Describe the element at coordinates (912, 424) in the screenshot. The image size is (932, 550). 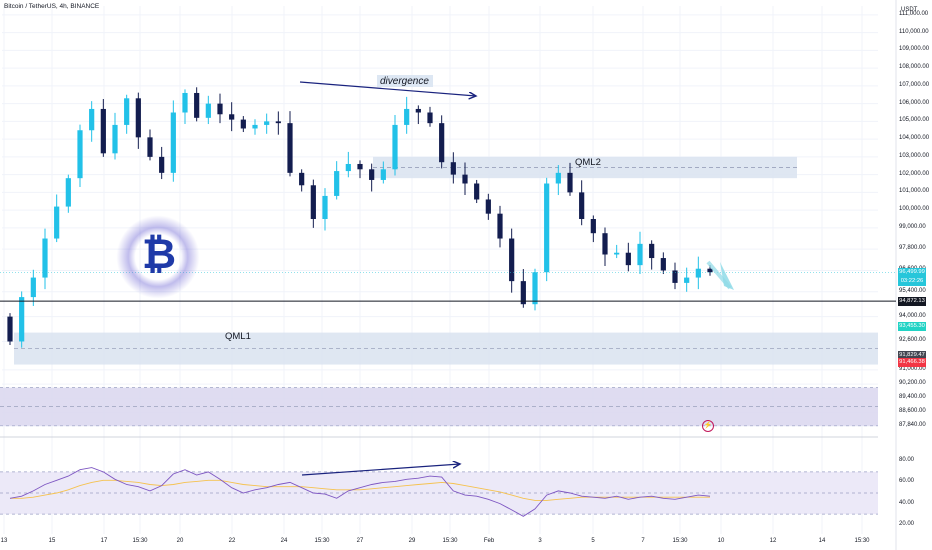
I see `y-tick-label: 87,840.00` at that location.